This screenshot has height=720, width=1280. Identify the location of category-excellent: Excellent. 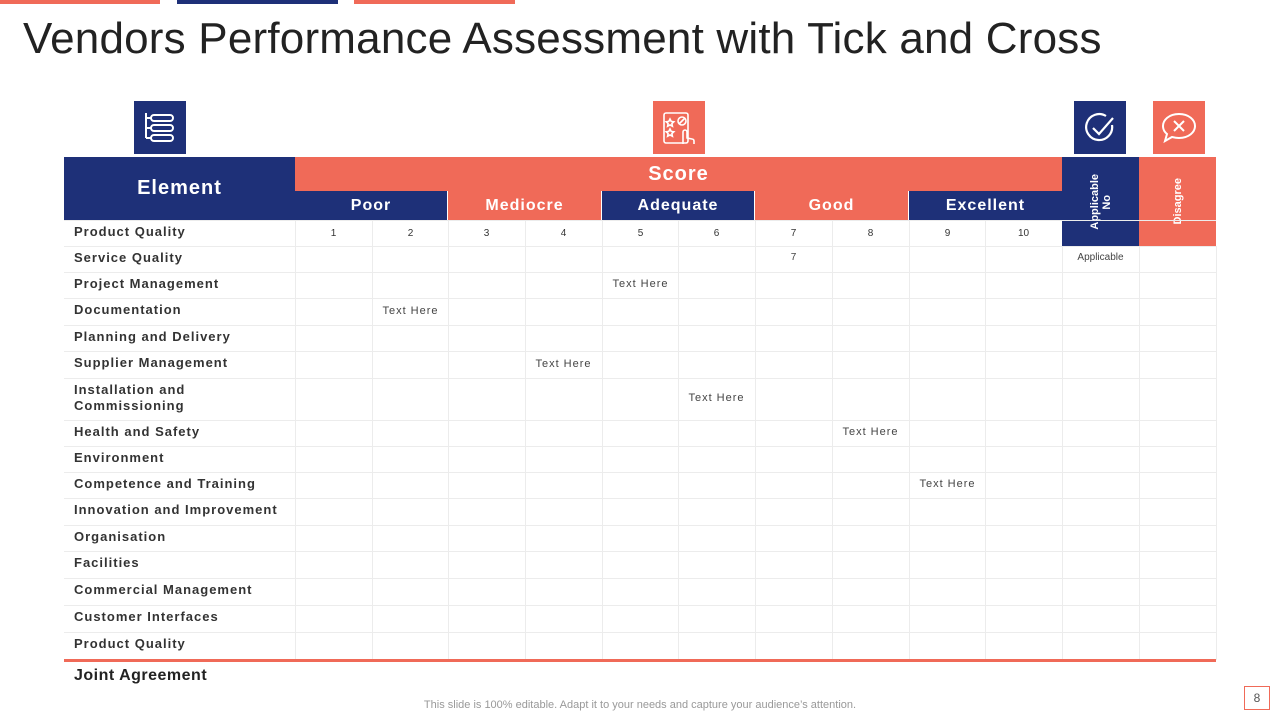
(985, 205).